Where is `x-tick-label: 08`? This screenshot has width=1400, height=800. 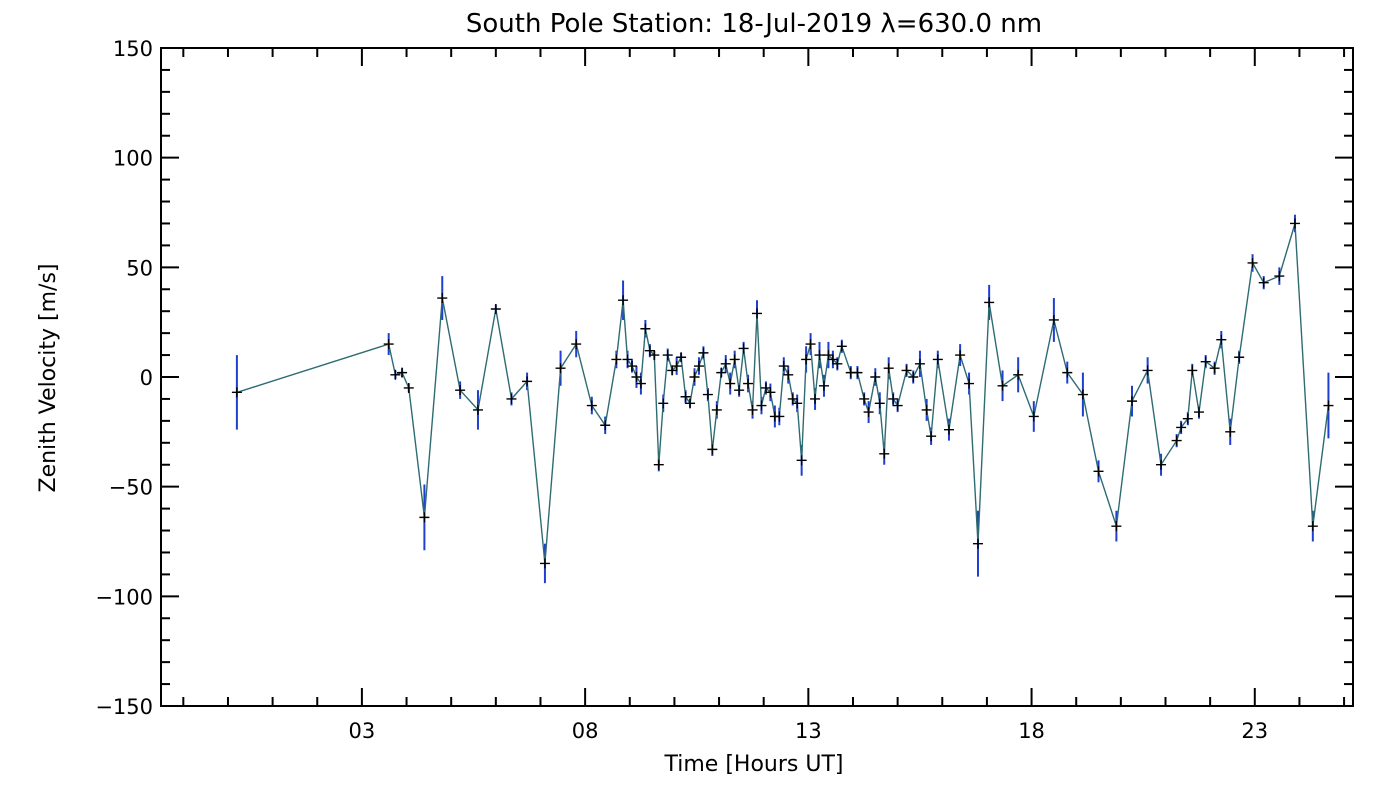 x-tick-label: 08 is located at coordinates (585, 731).